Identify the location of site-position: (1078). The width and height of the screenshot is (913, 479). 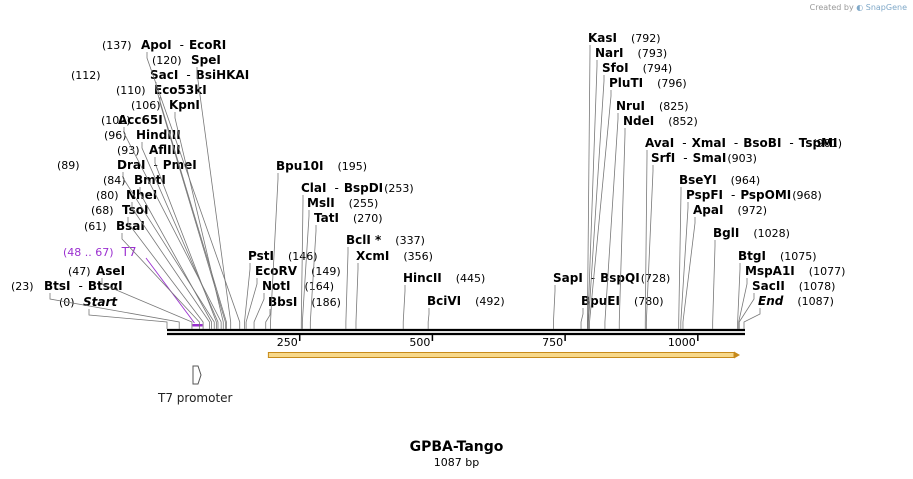
(817, 286).